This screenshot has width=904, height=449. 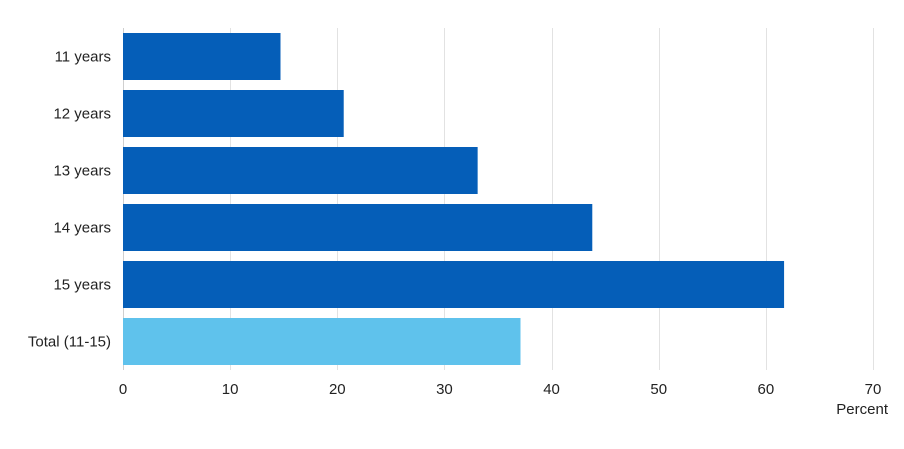 I want to click on x-tick-label: 30, so click(x=444, y=389).